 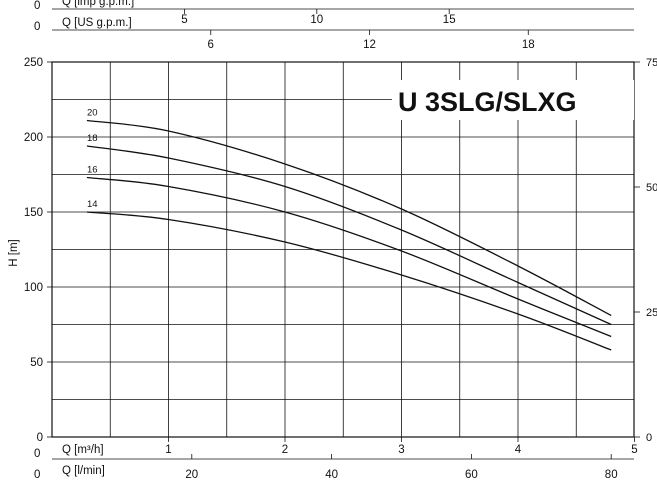 I want to click on x-tick-label-imp: 15, so click(x=449, y=20).